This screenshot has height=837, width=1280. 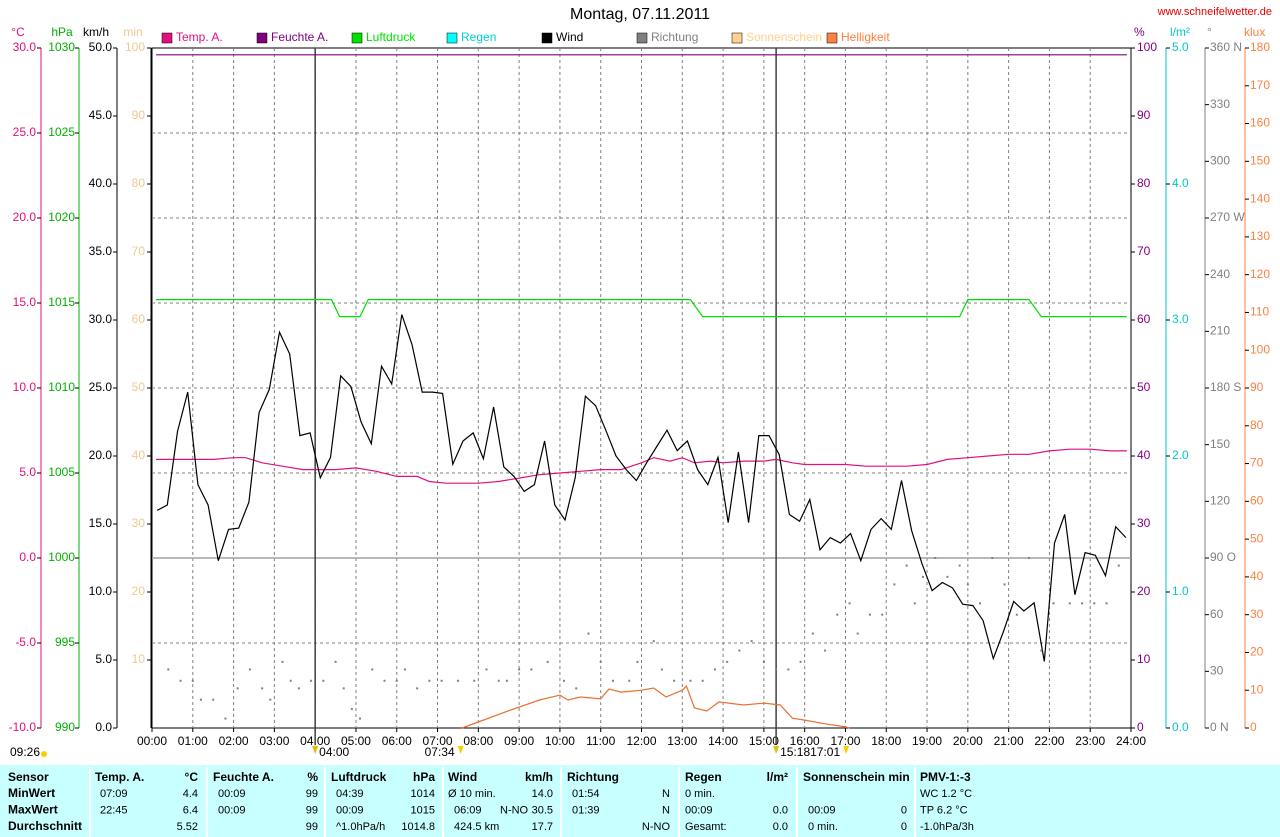 I want to click on table-cell: 99, so click(x=312, y=827).